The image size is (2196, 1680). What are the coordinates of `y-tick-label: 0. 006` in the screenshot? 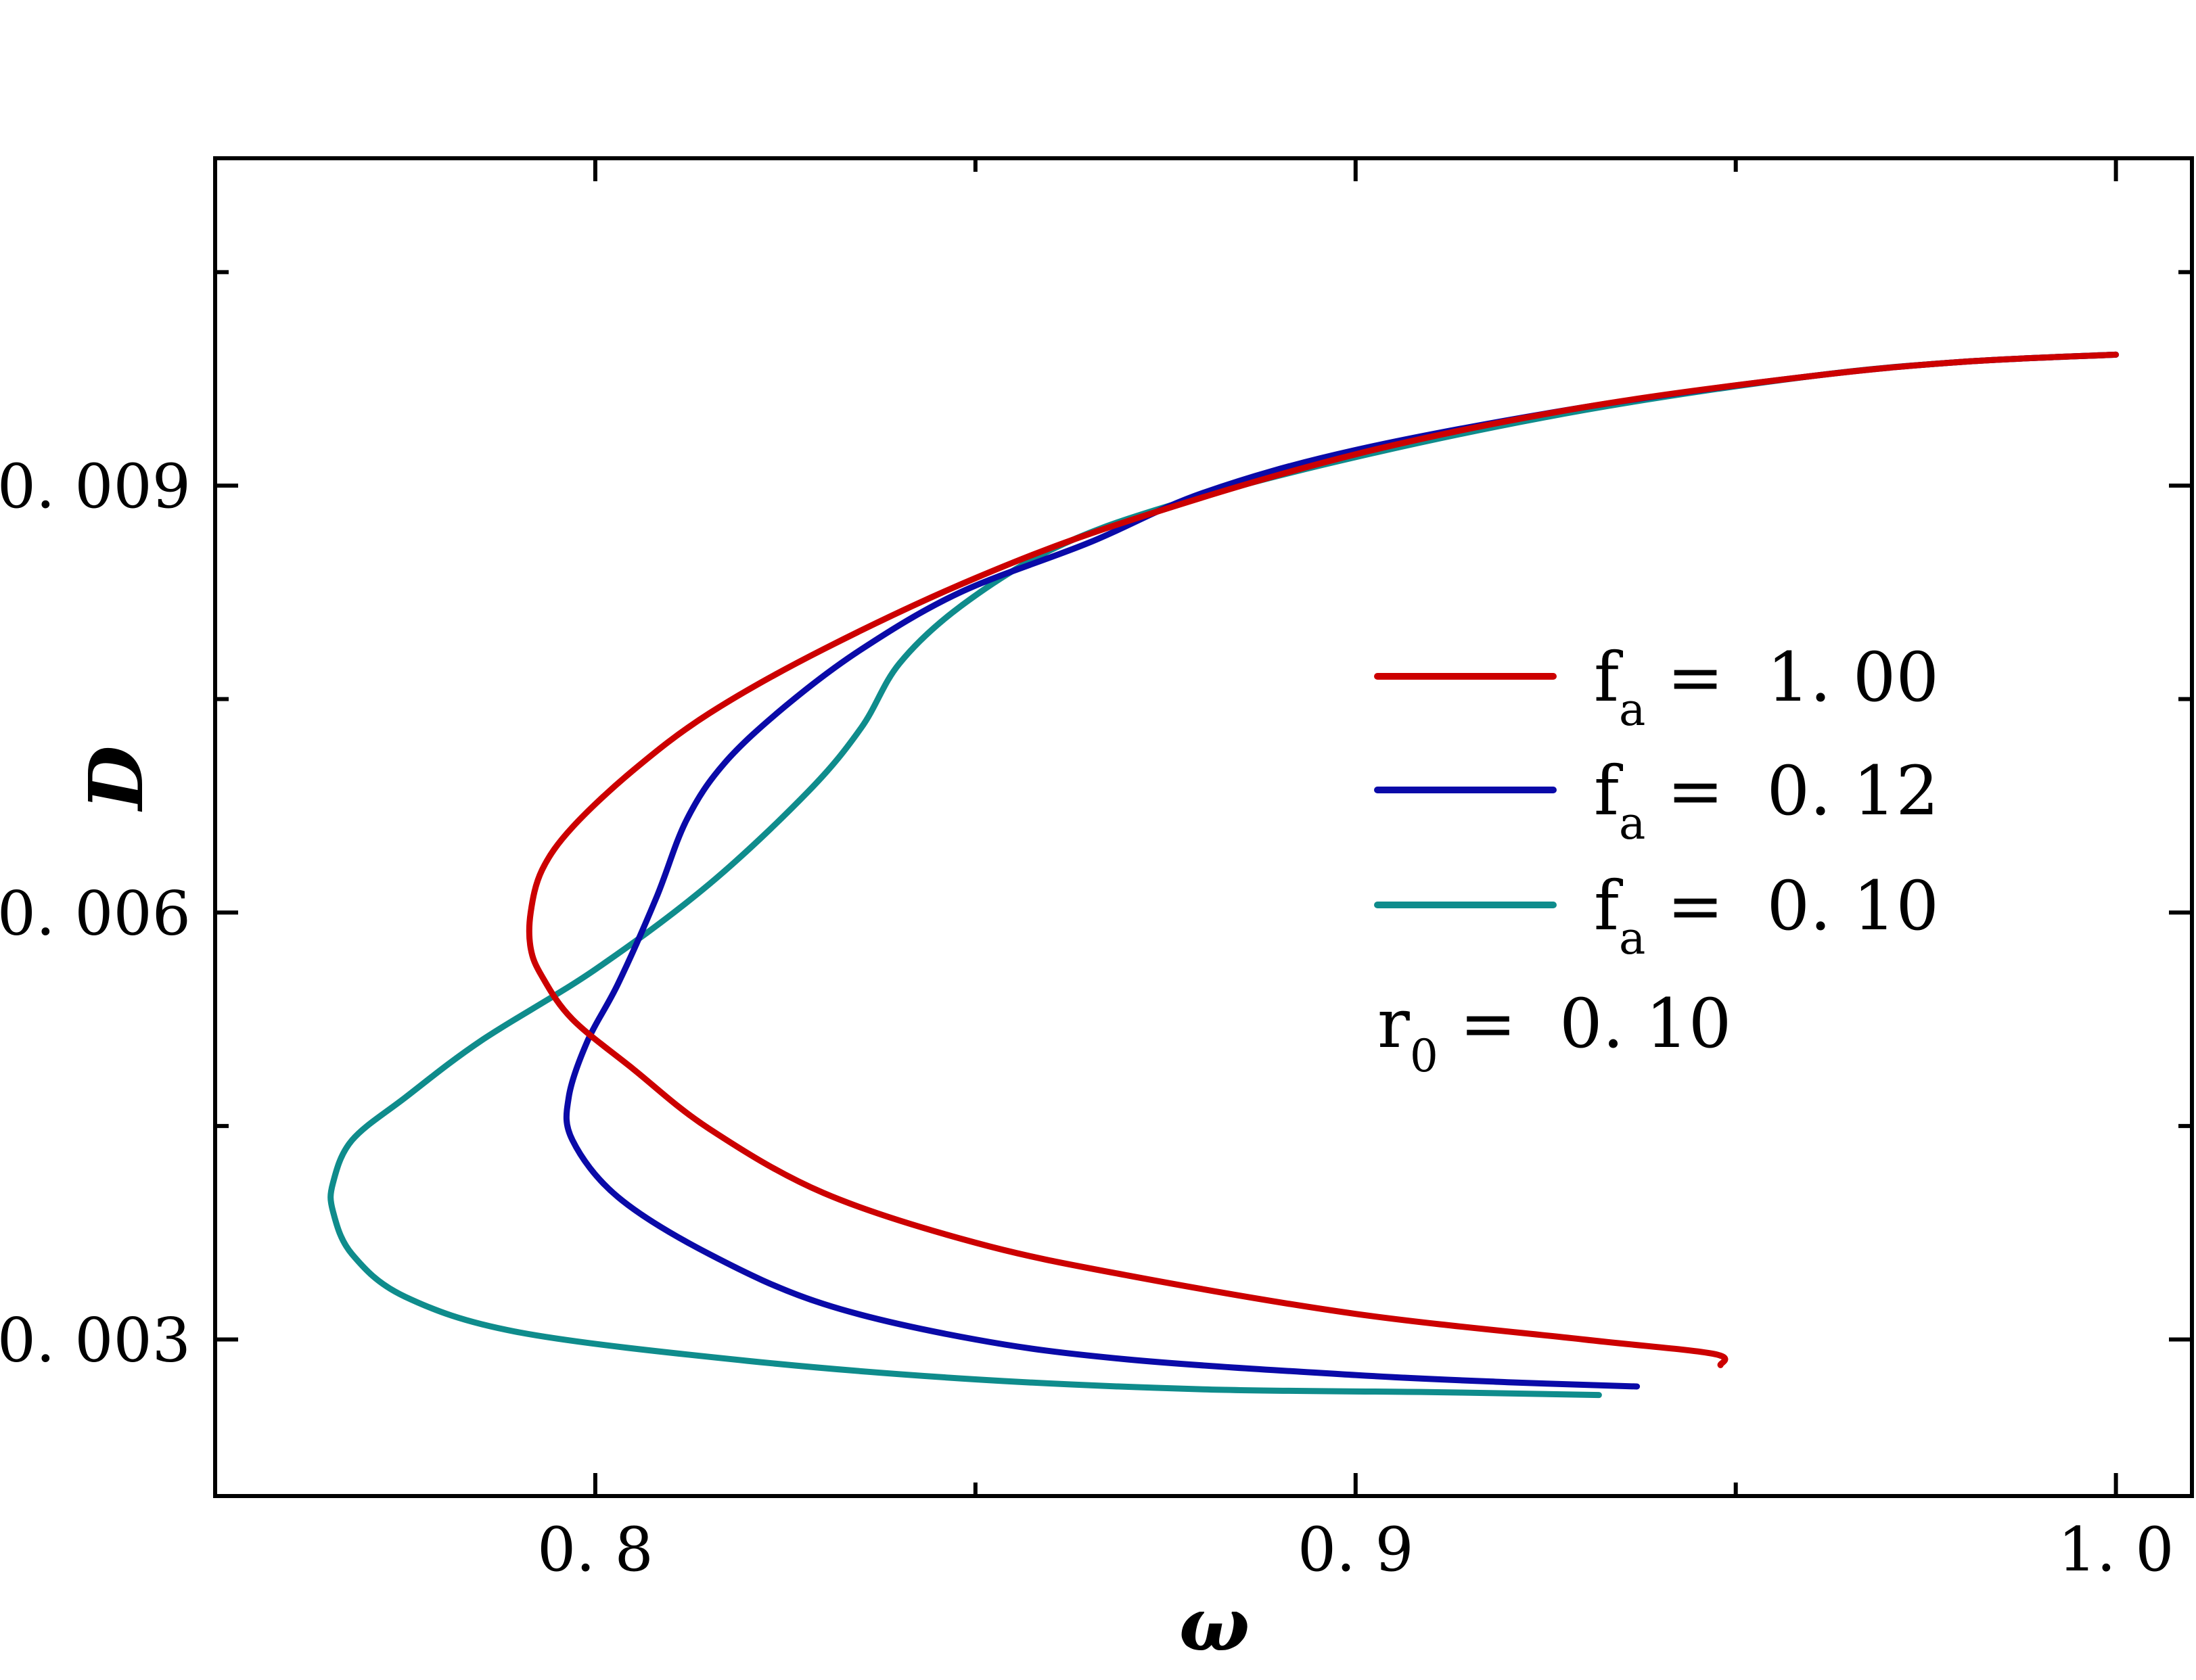 It's located at (96, 914).